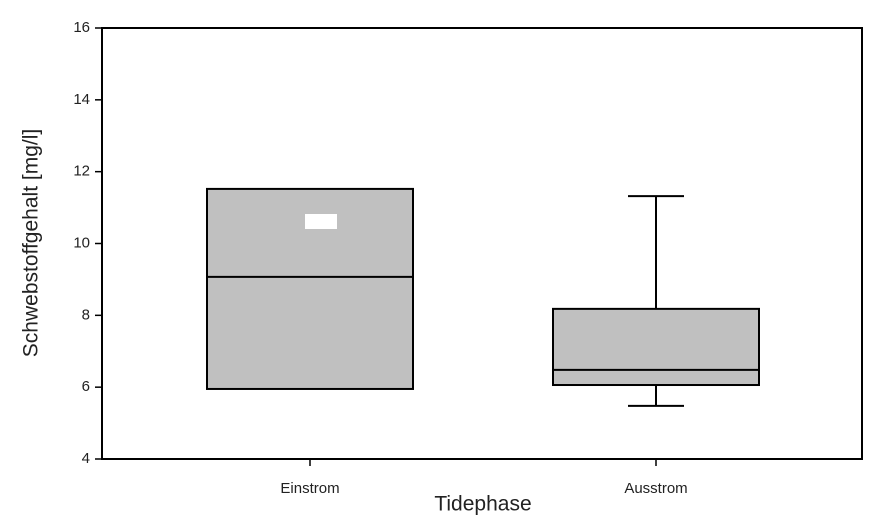 The height and width of the screenshot is (523, 876). Describe the element at coordinates (309, 488) in the screenshot. I see `x-tick-label: Einstrom` at that location.